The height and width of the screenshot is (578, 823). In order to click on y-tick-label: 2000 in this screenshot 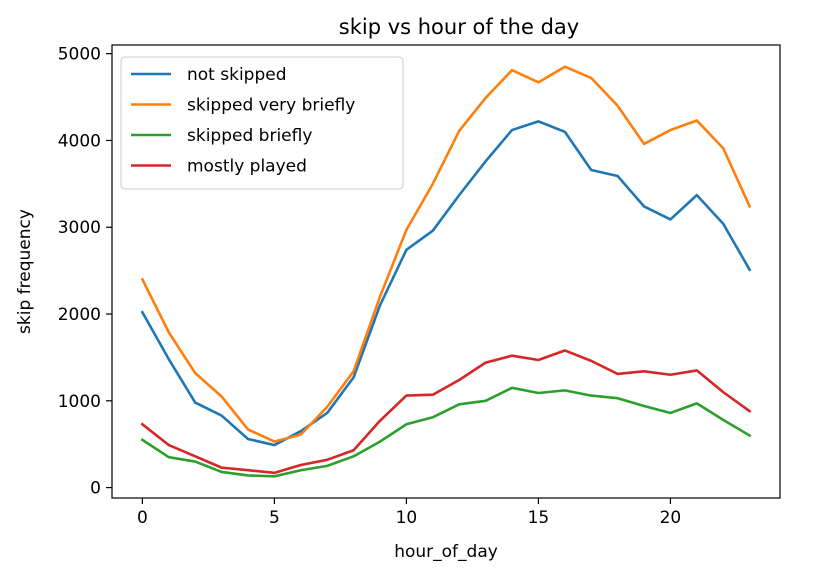, I will do `click(79, 315)`.